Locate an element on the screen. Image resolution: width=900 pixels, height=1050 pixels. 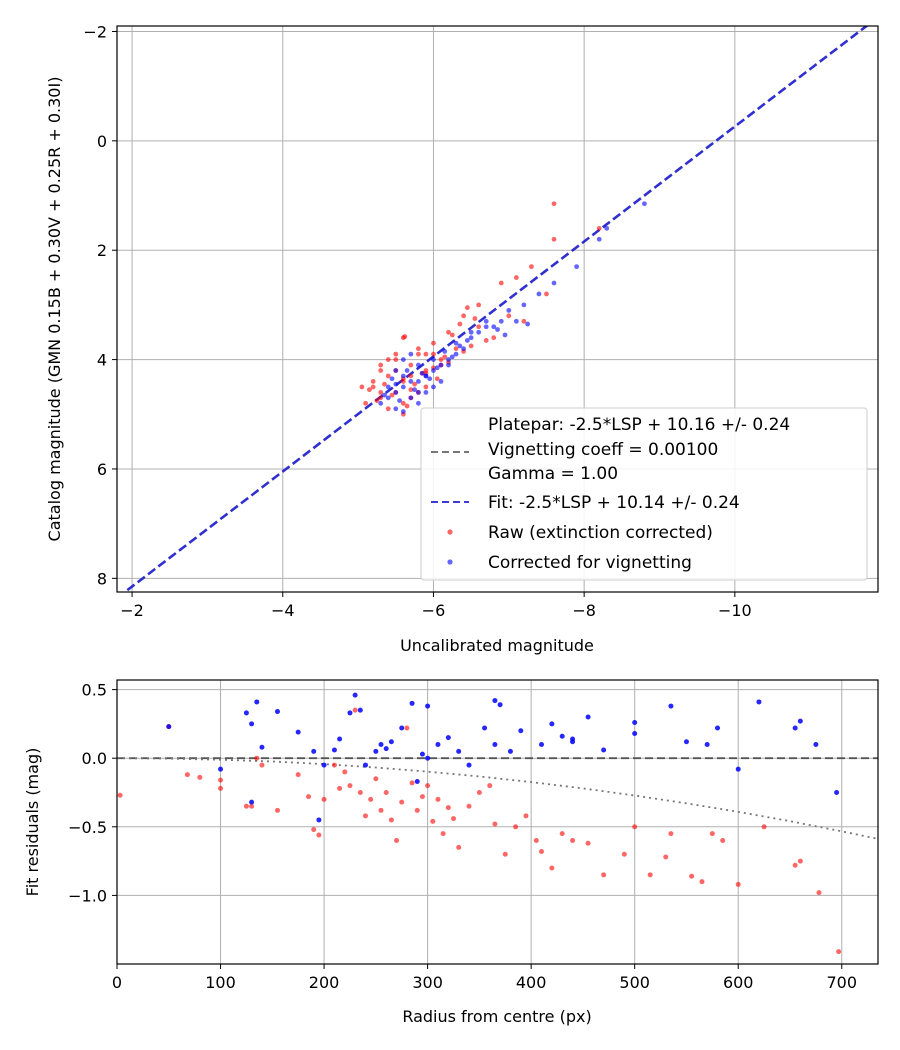
legend-vignetting-label: Vignetting coeff = 0.00100 is located at coordinates (603, 450).